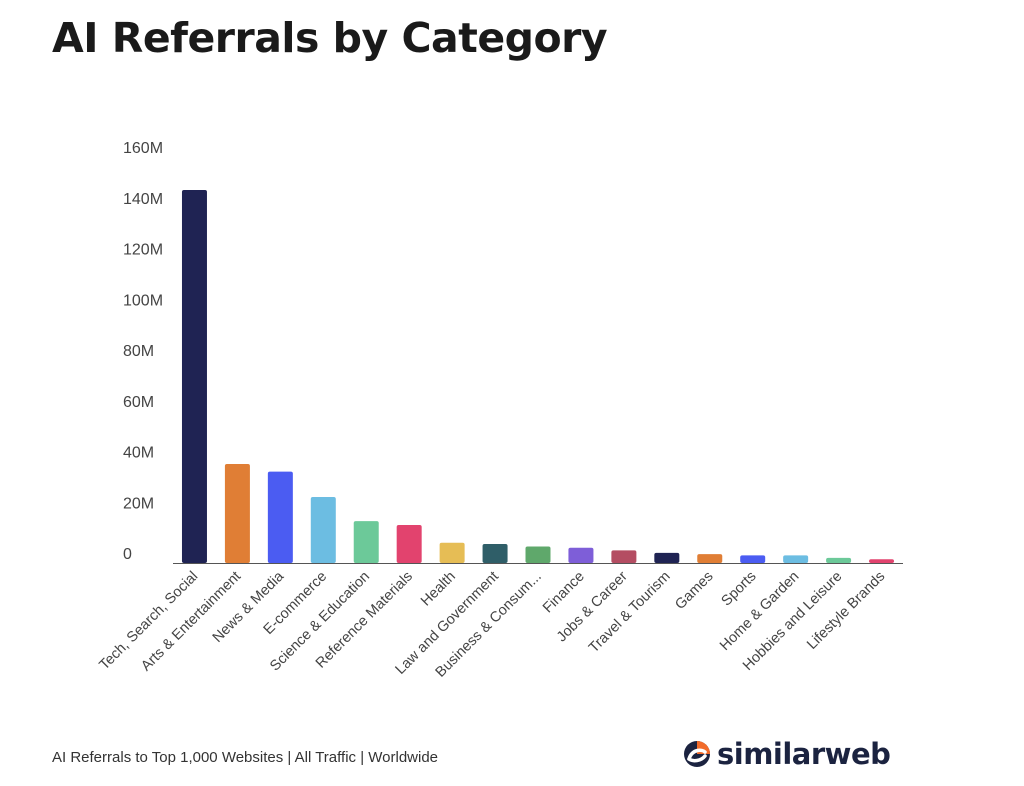 This screenshot has width=1024, height=786. I want to click on brand-name: similarweb, so click(804, 754).